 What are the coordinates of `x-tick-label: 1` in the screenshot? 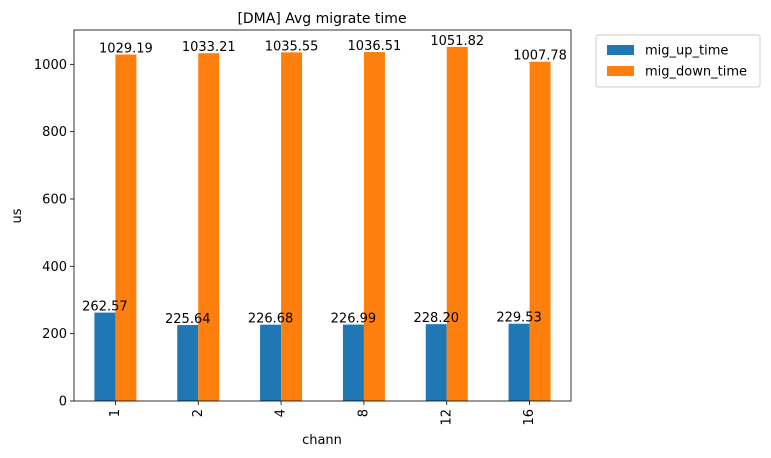 It's located at (115, 413).